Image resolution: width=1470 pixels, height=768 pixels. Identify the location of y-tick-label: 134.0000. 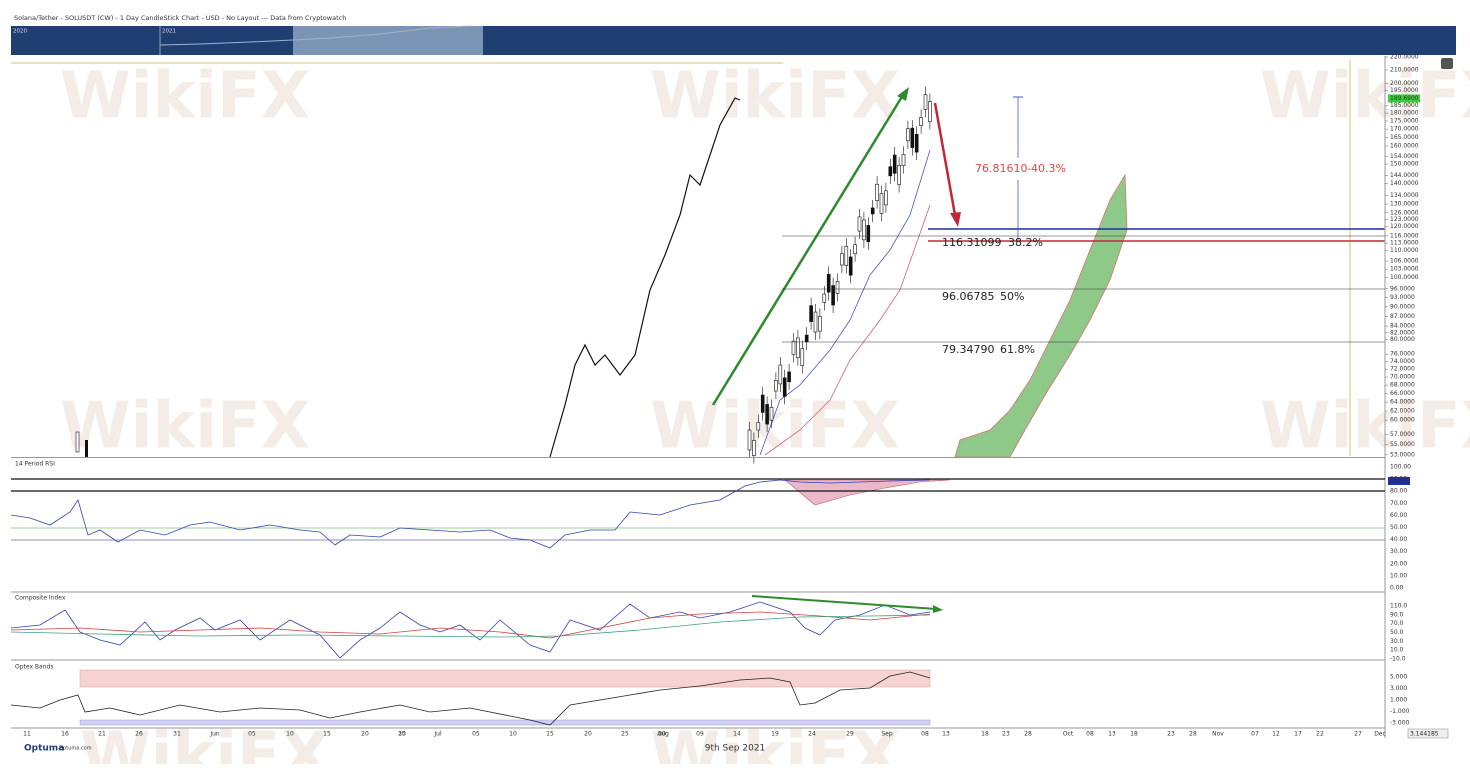
(1404, 195).